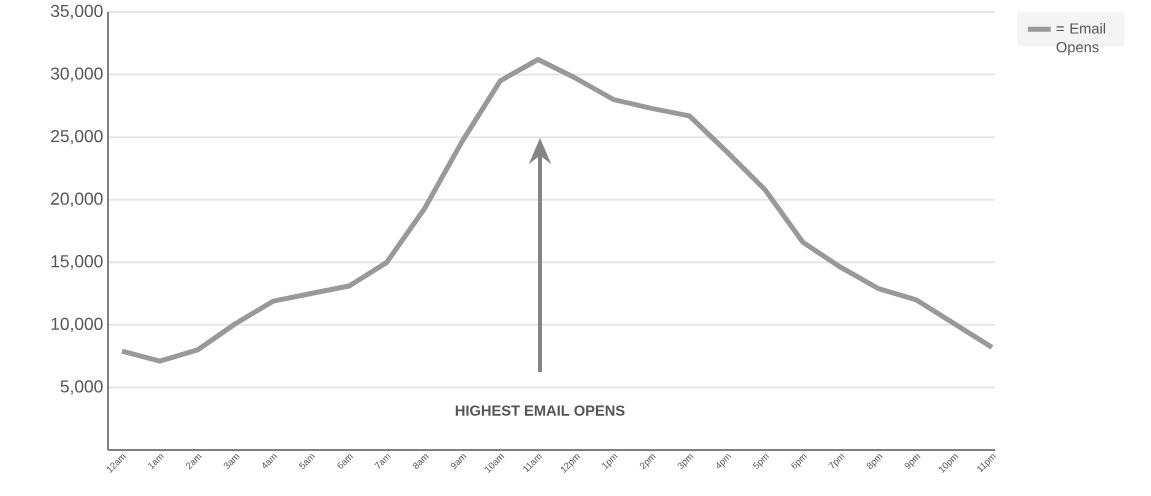 The width and height of the screenshot is (1151, 496). I want to click on legend-label: = Email Opens, so click(1081, 39).